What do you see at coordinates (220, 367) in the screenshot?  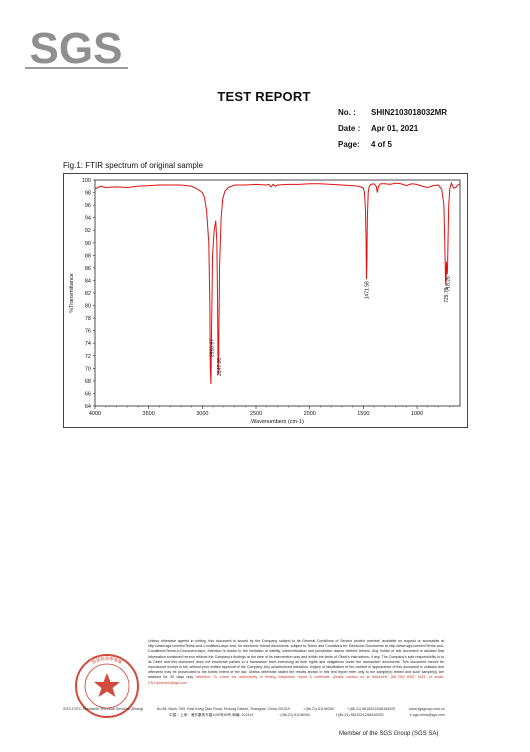 I see `peak-label: 2847.00` at bounding box center [220, 367].